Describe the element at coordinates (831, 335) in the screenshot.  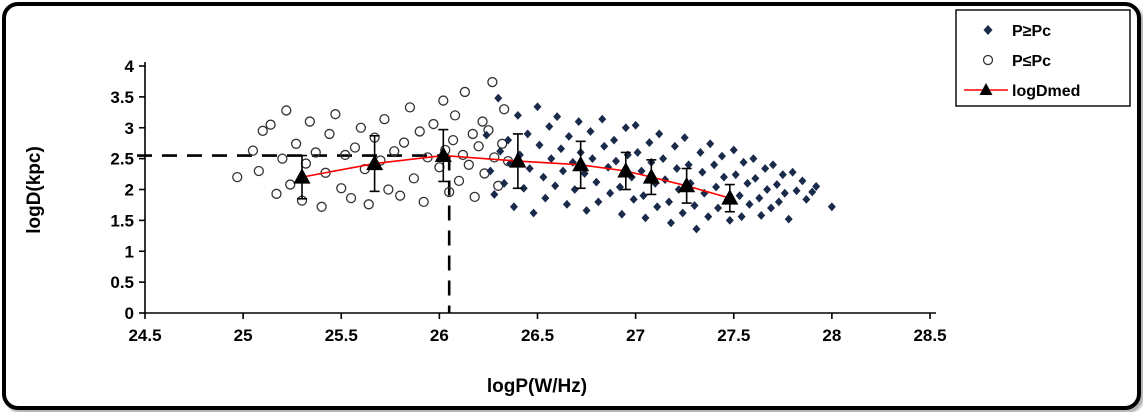
I see `x-tick-label: 28` at that location.